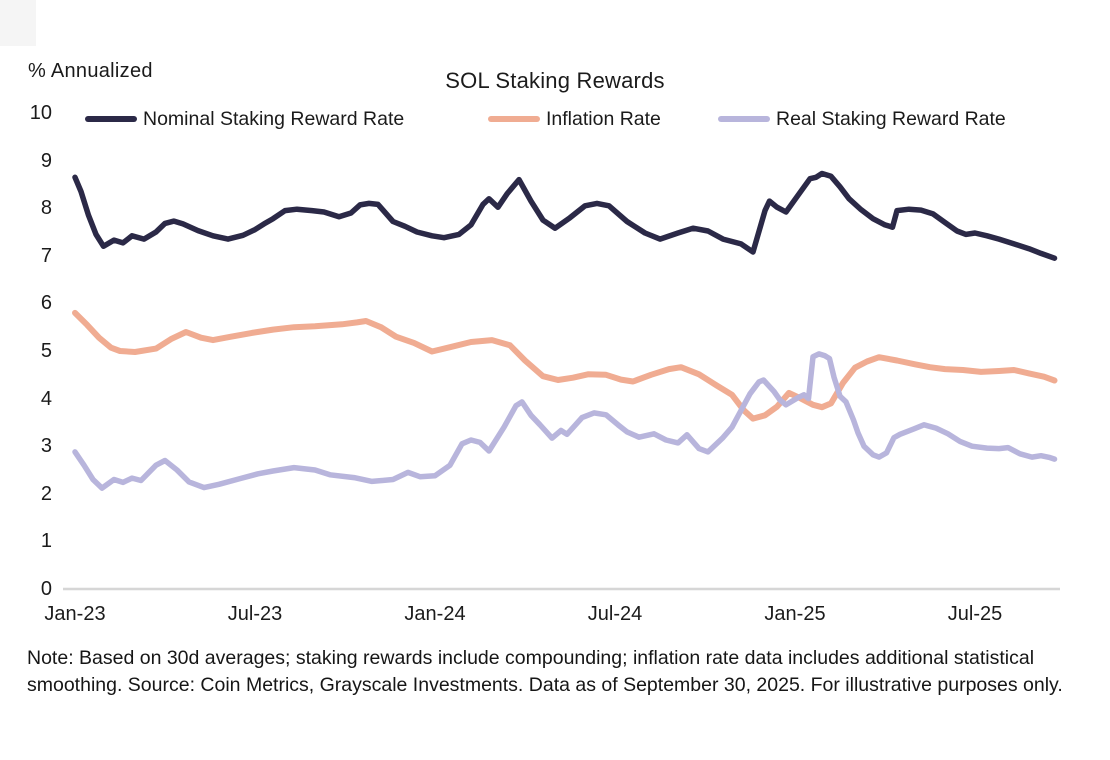 Image resolution: width=1110 pixels, height=760 pixels. Describe the element at coordinates (46, 589) in the screenshot. I see `y-axis-tick-label-0: 0` at that location.